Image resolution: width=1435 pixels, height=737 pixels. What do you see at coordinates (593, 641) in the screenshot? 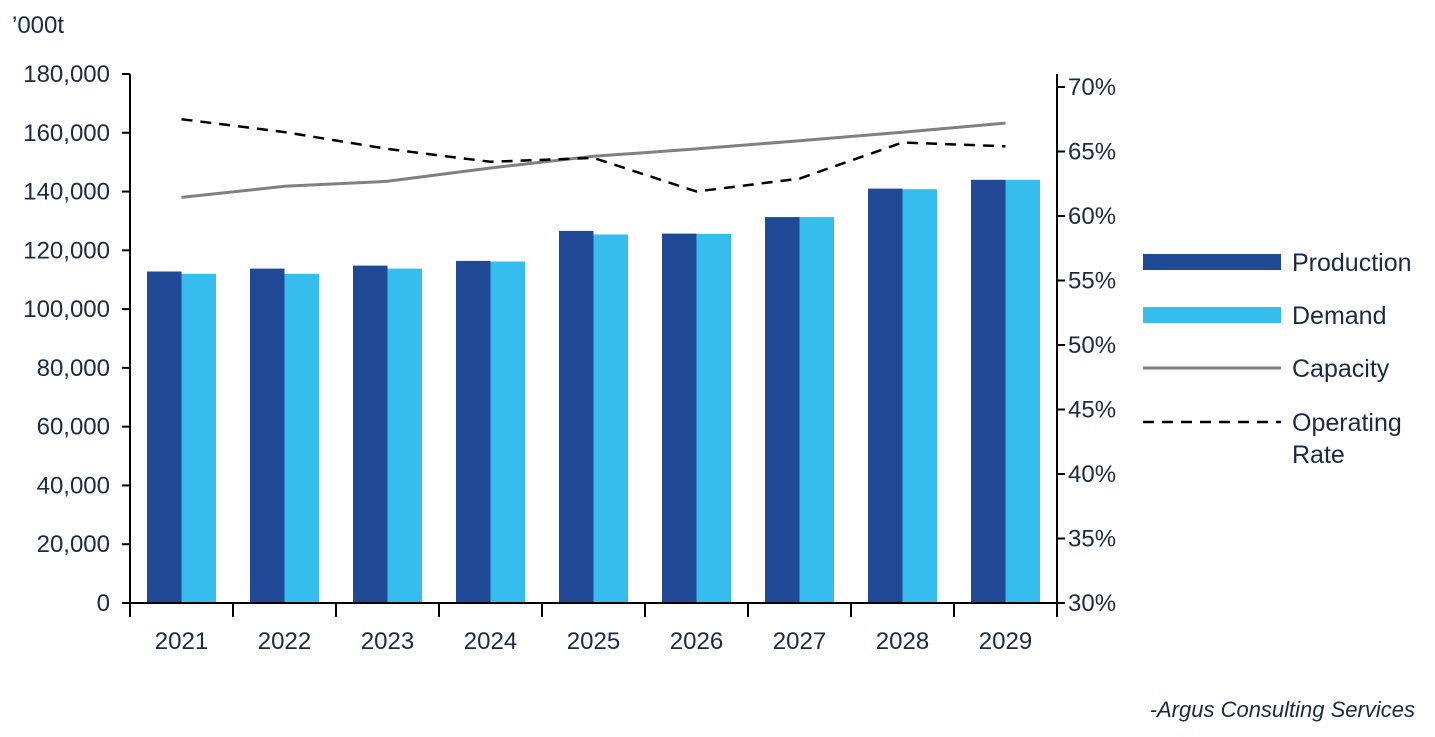
I see `x-tick-label: 2025` at bounding box center [593, 641].